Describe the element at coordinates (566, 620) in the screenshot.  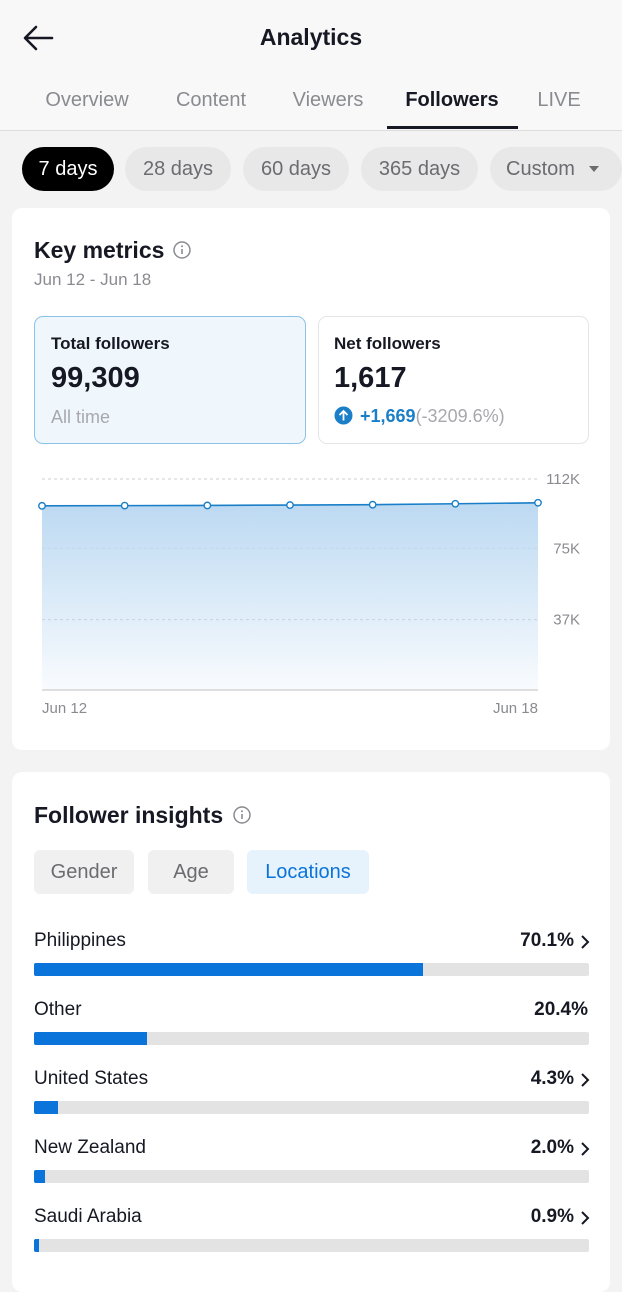
I see `y-tick-label: 37K` at that location.